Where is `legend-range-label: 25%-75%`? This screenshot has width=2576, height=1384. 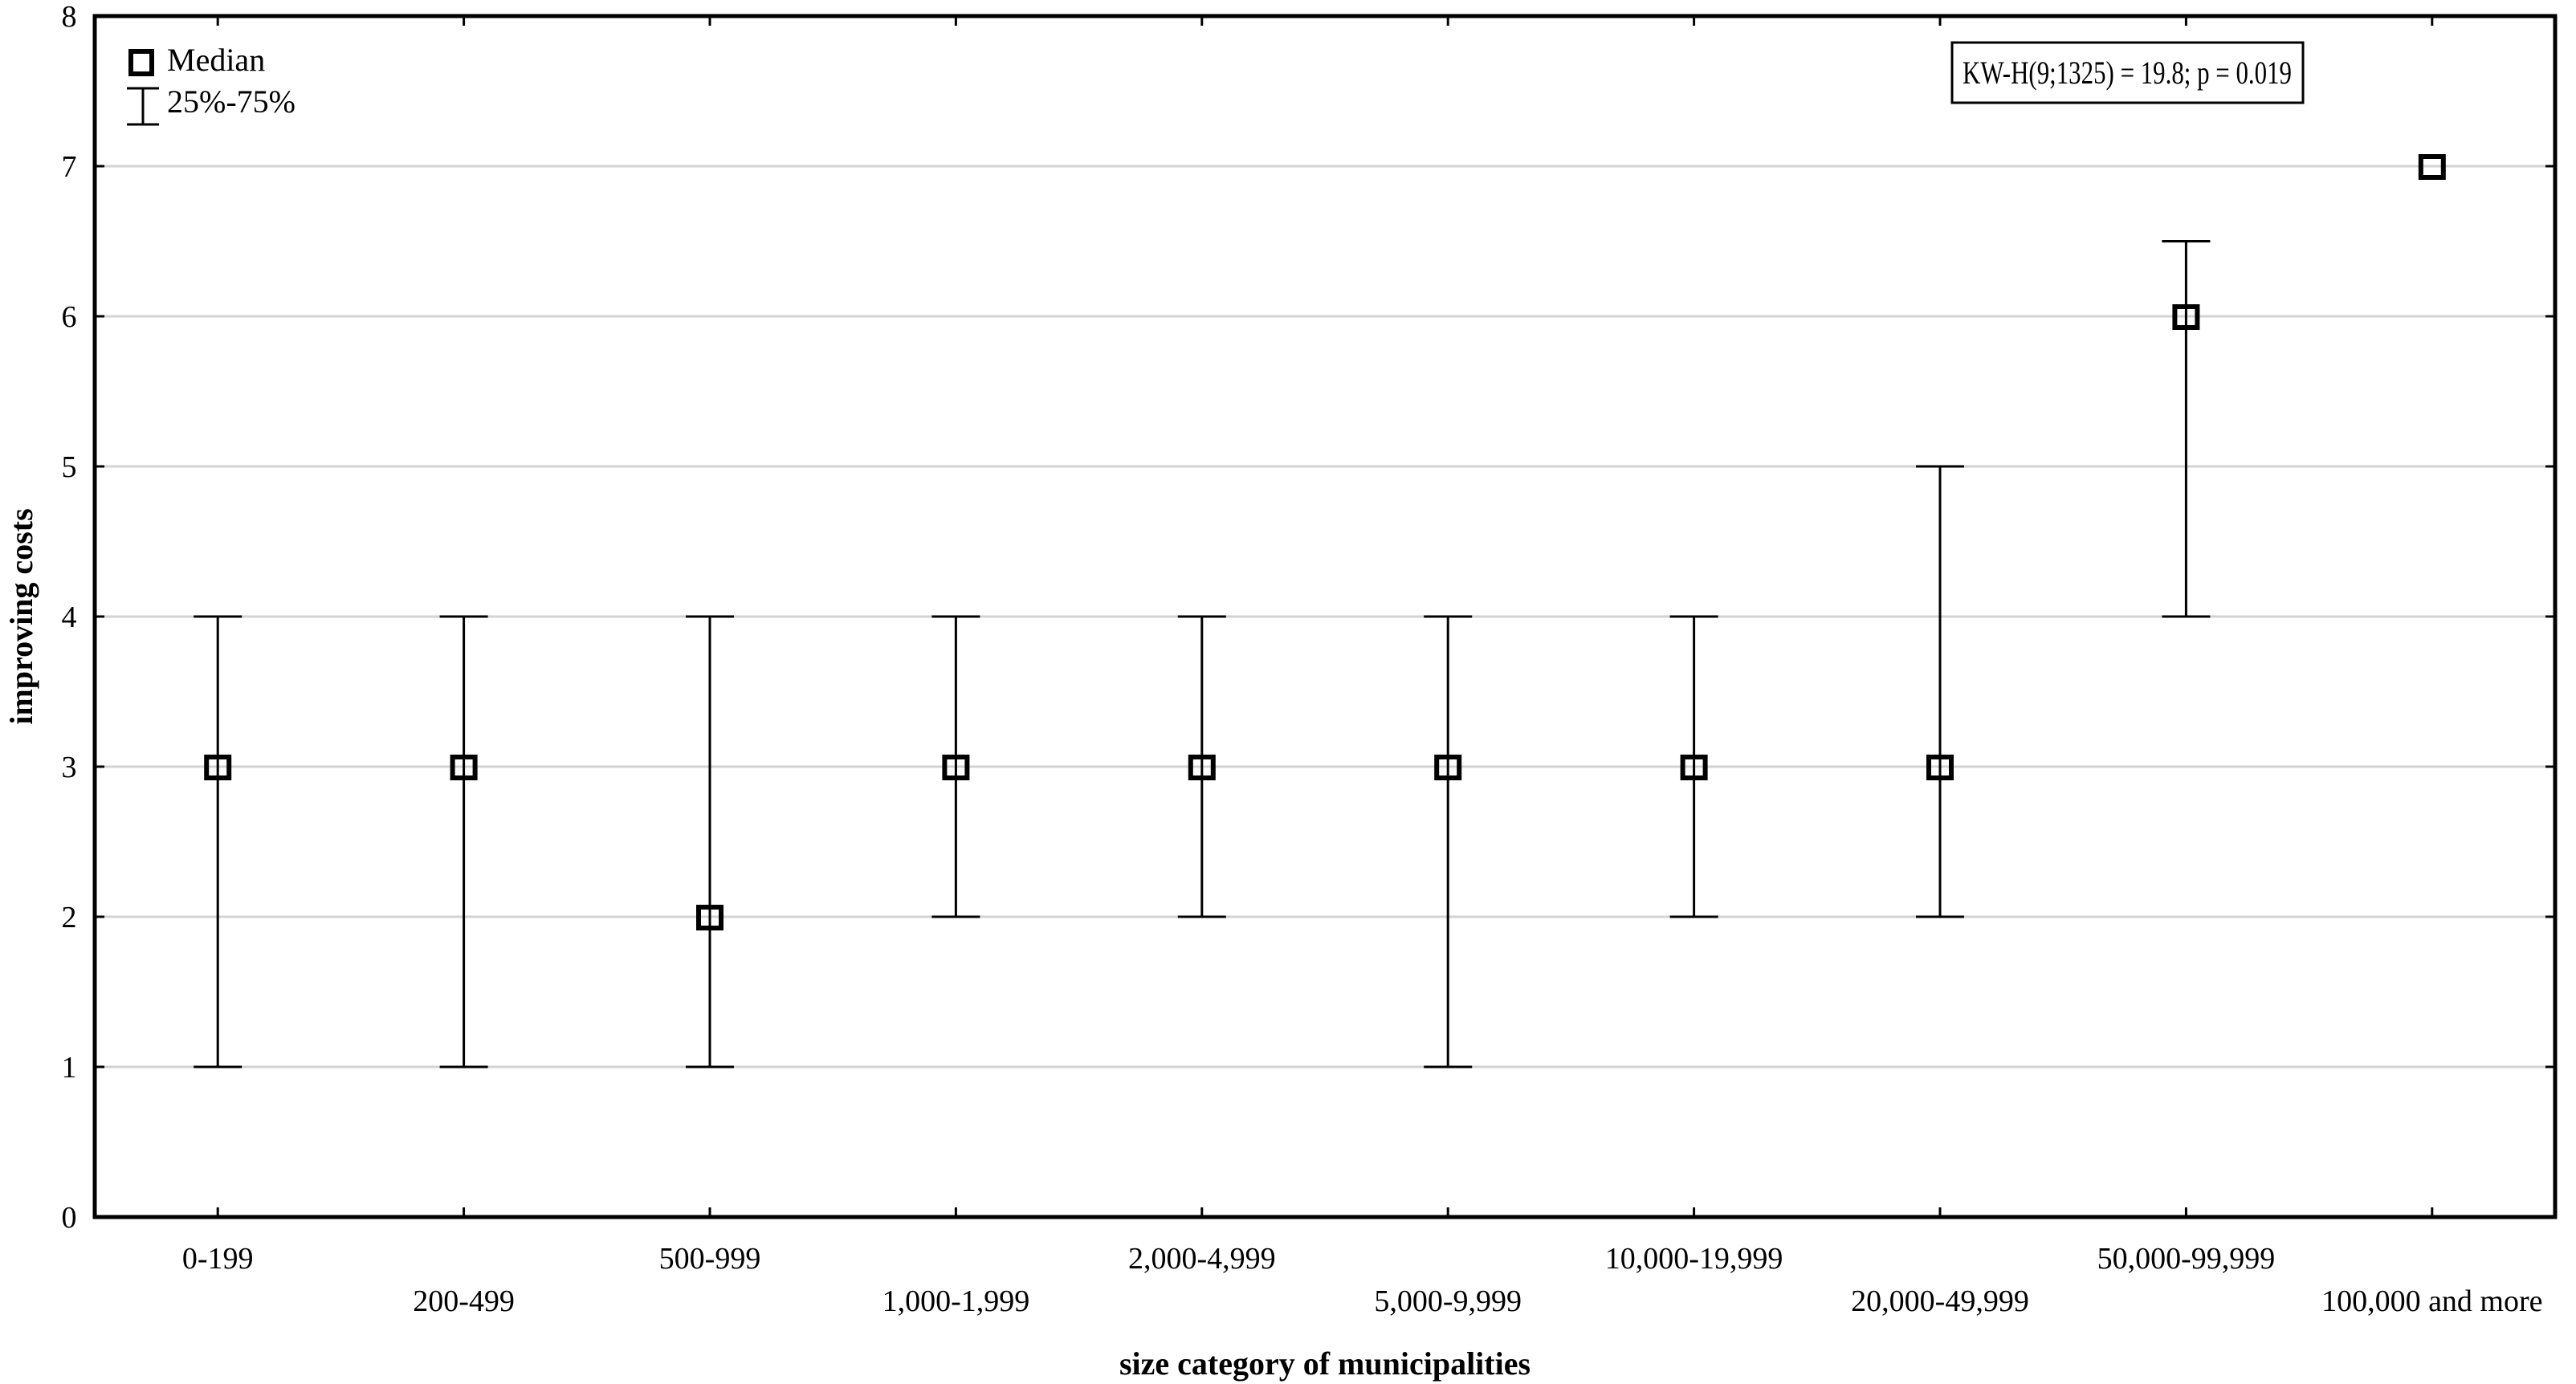 legend-range-label: 25%-75% is located at coordinates (231, 101).